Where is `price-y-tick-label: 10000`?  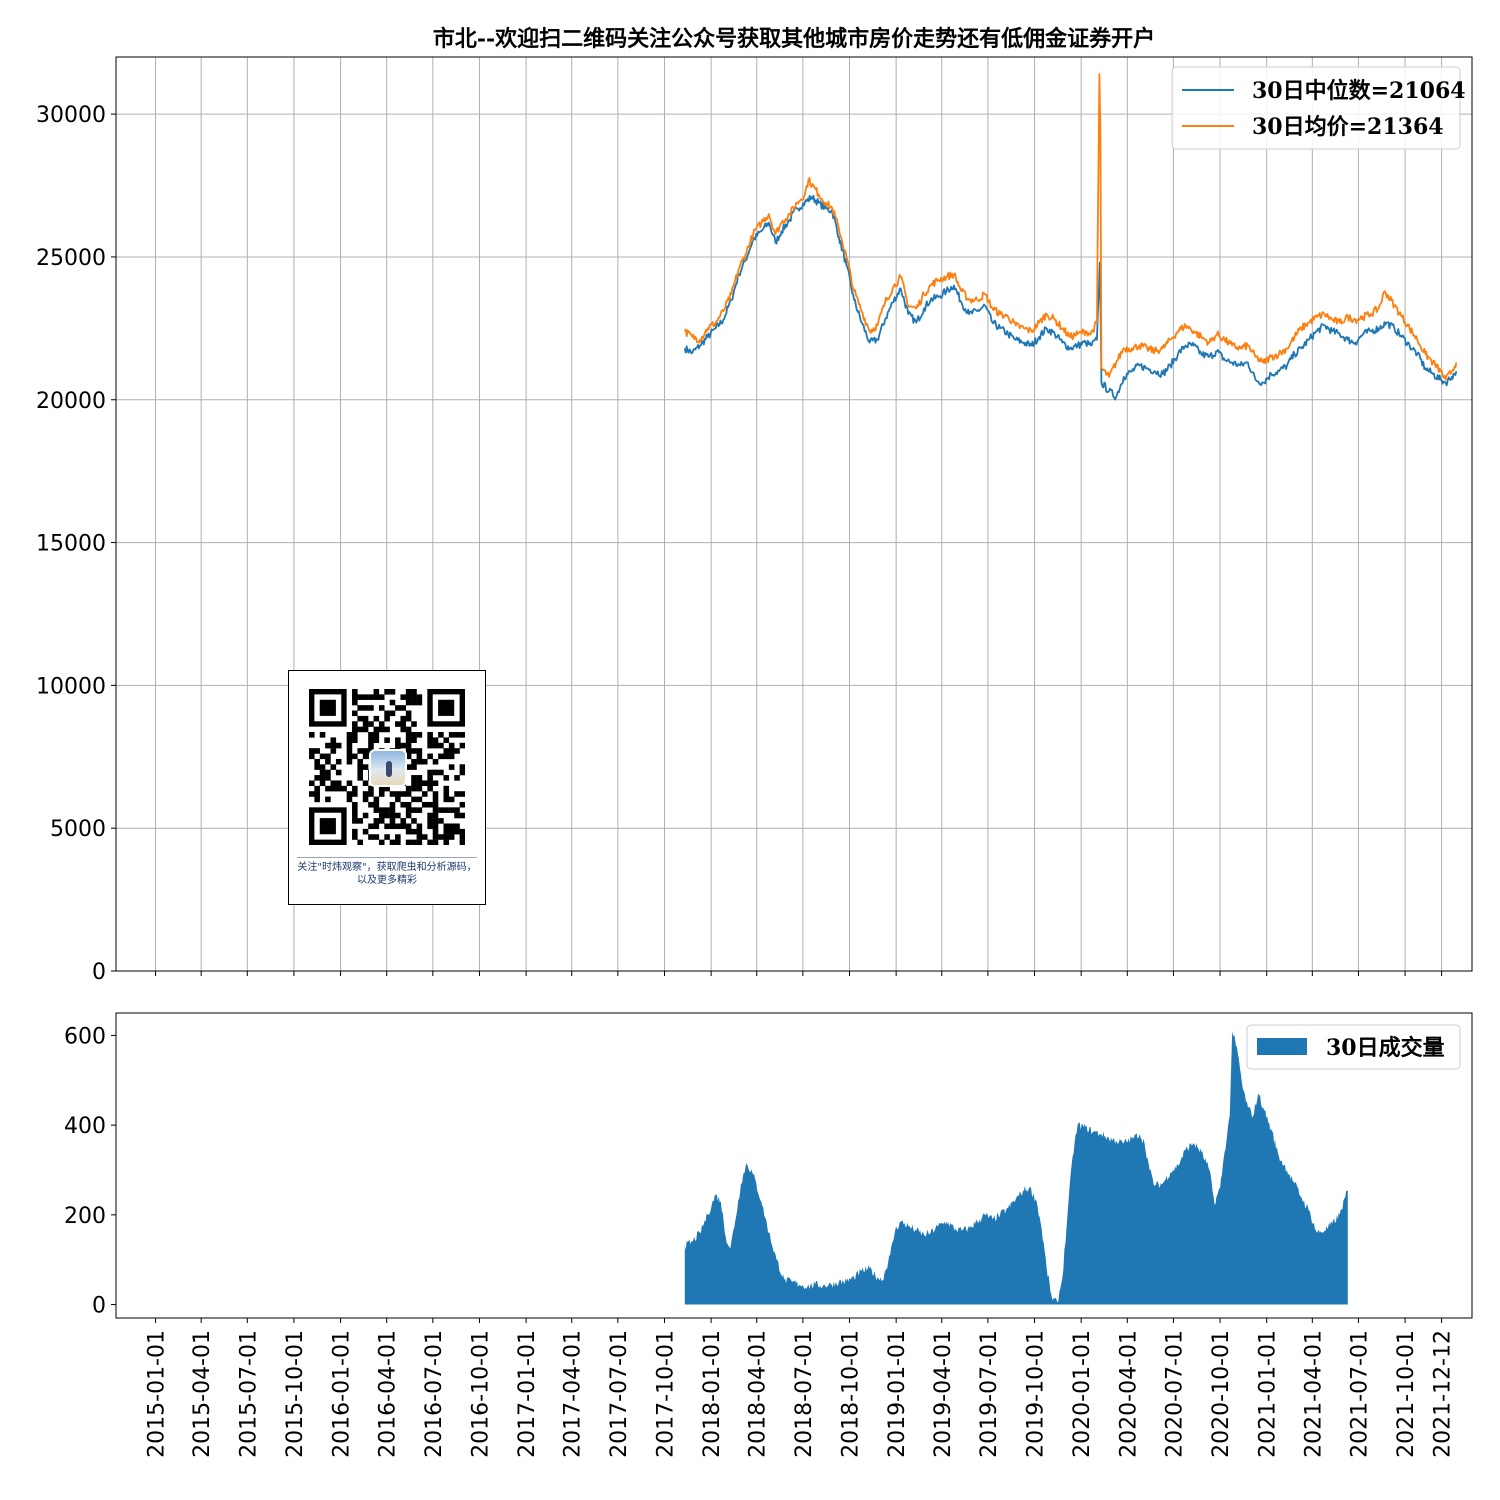
price-y-tick-label: 10000 is located at coordinates (71, 686).